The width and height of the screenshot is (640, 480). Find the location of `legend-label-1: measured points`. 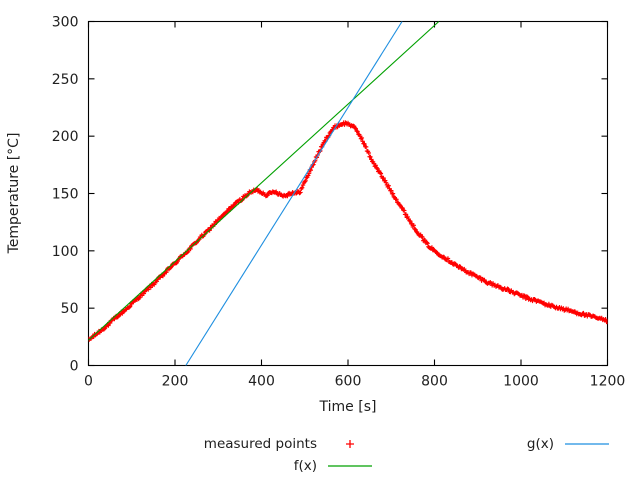

legend-label-1: measured points is located at coordinates (260, 444).